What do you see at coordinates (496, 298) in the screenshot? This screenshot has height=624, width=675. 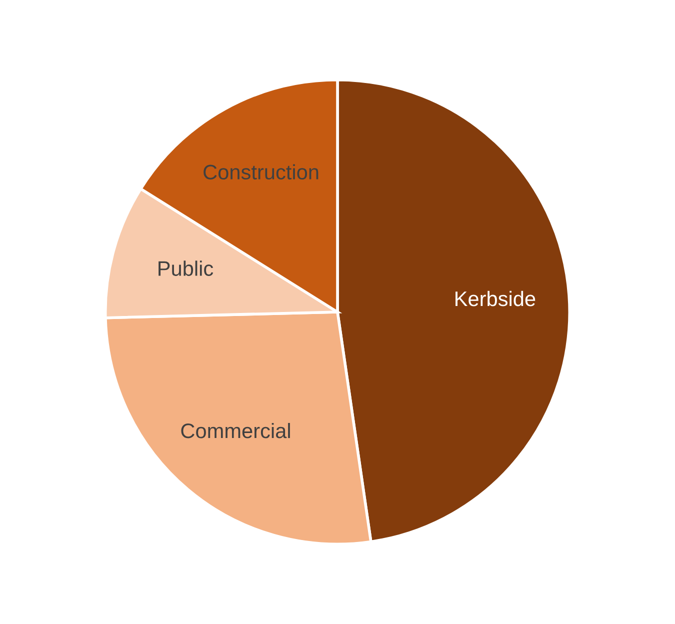 I see `slice-label: Kerbside` at bounding box center [496, 298].